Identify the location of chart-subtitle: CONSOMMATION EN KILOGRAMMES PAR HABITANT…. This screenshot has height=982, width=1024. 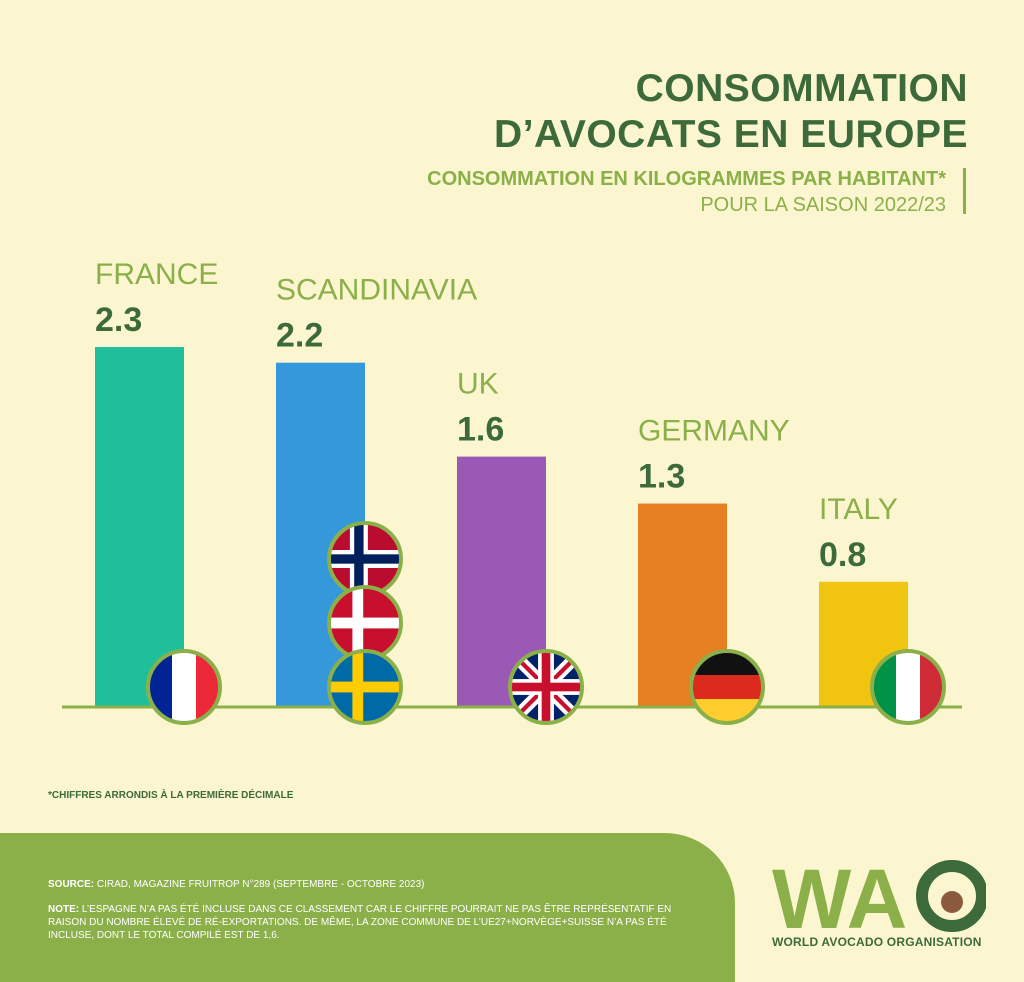
(686, 192).